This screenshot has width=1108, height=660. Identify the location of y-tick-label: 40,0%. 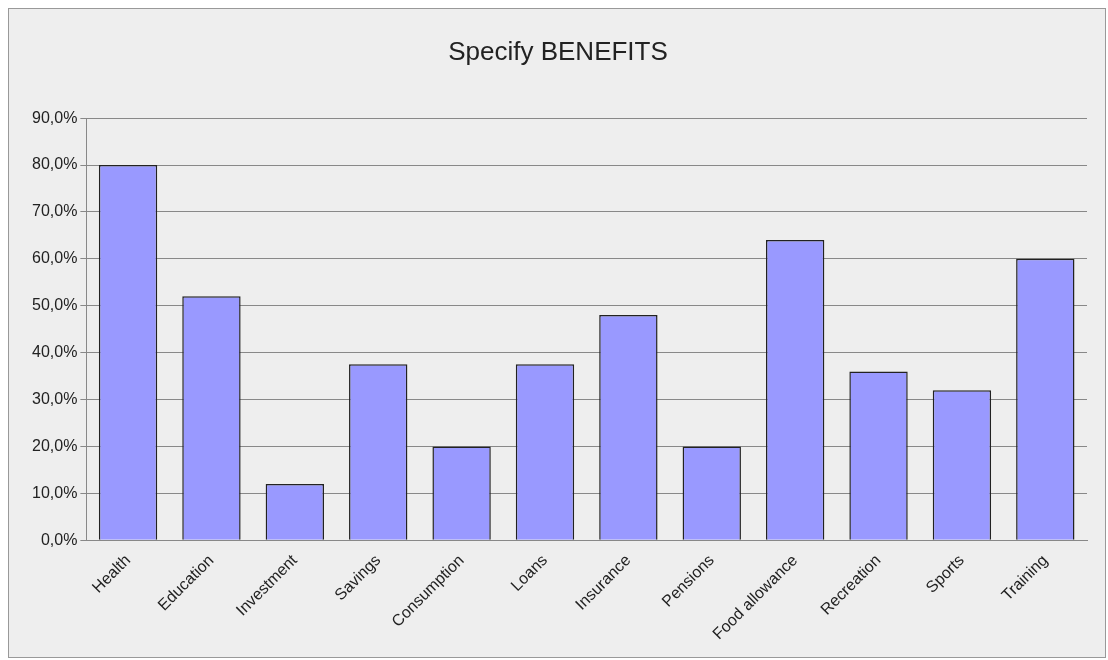
(54, 352).